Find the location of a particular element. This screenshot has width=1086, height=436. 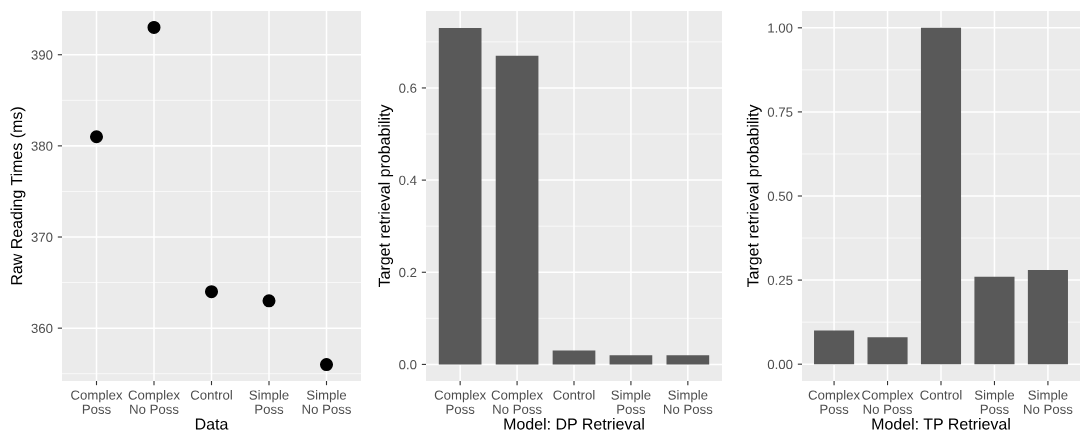

y-tick-label: 0.75 is located at coordinates (780, 112).